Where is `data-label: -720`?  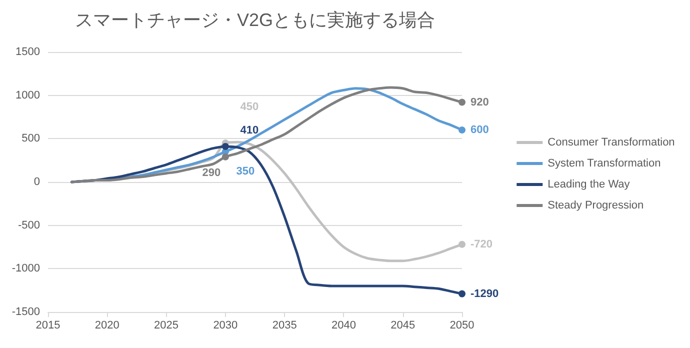 data-label: -720 is located at coordinates (481, 244).